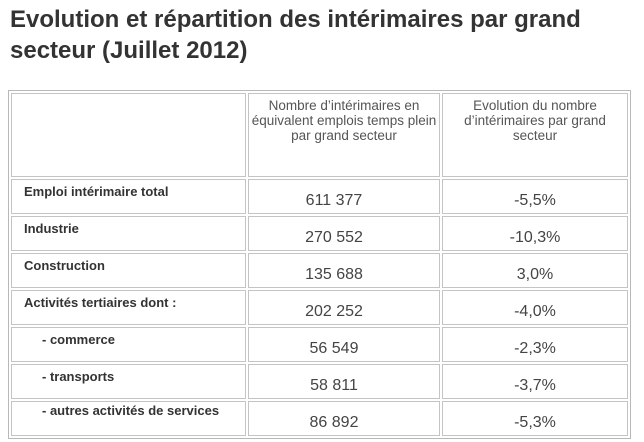 This screenshot has width=644, height=442. What do you see at coordinates (535, 422) in the screenshot?
I see `row-evolution: -5,3%` at bounding box center [535, 422].